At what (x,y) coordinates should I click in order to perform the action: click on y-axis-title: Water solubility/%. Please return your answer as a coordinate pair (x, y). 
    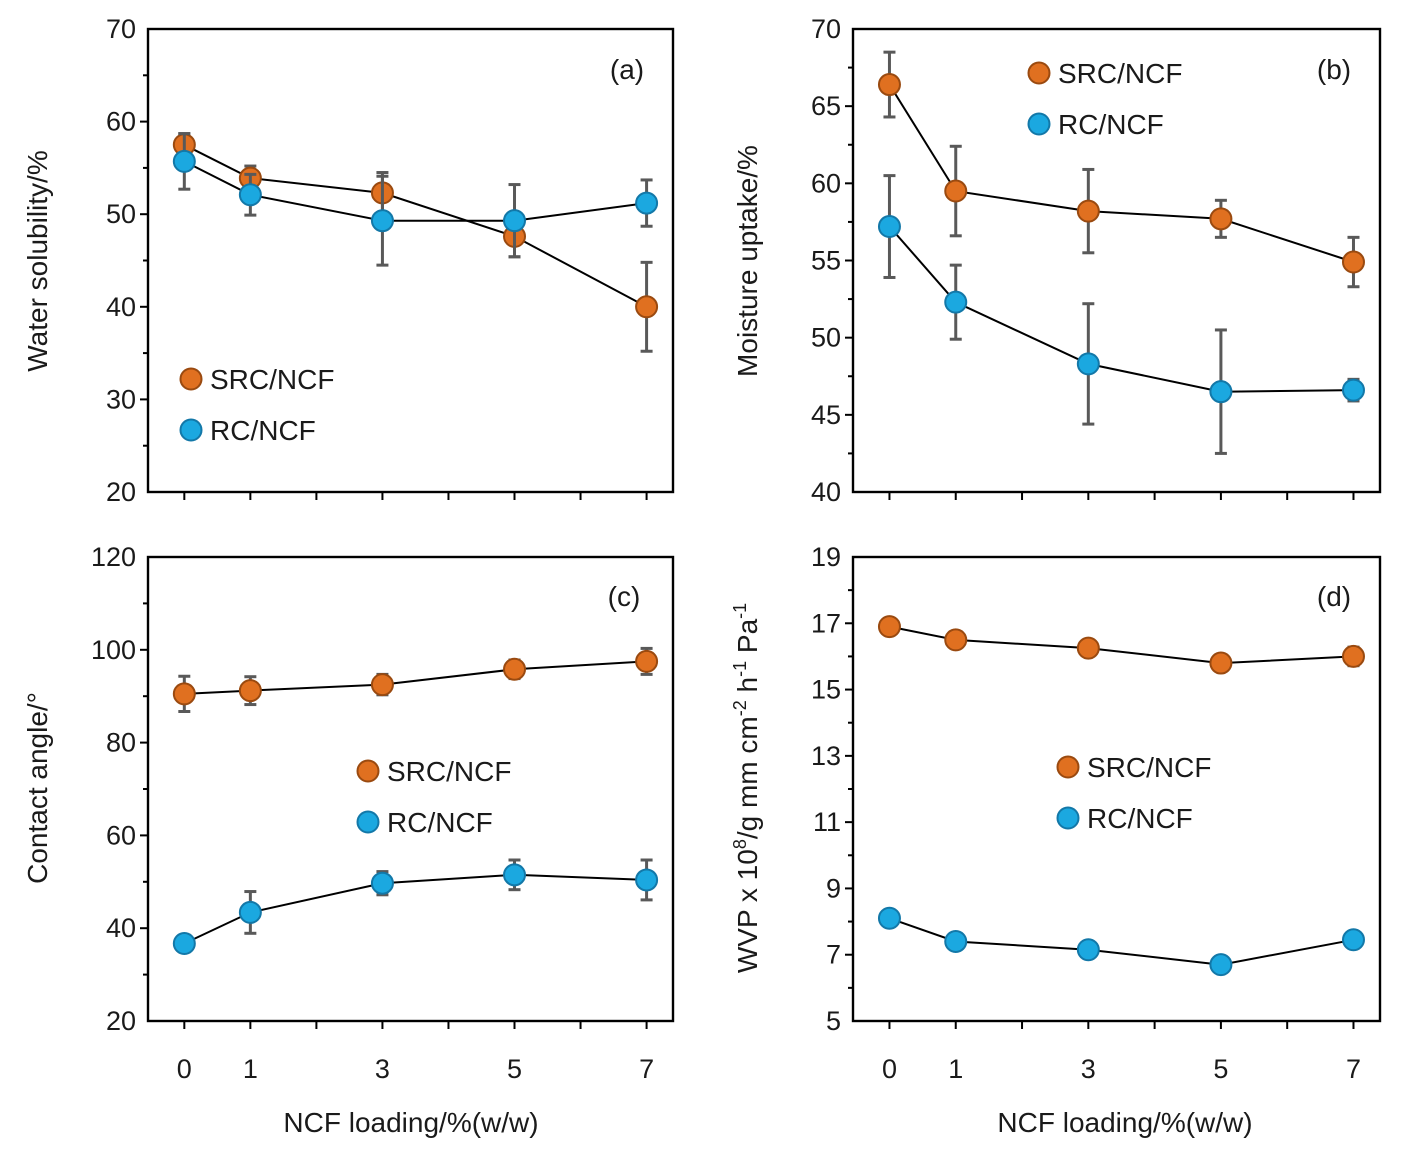
    Looking at the image, I should click on (37, 260).